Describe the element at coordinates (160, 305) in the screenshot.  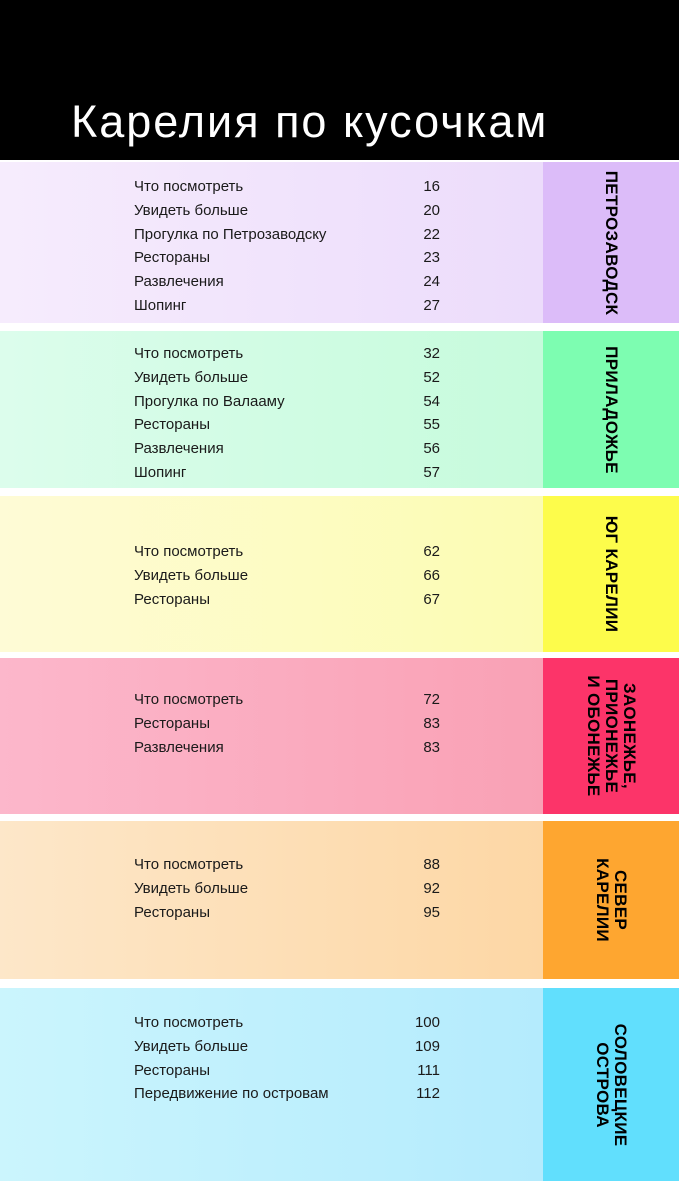
I see `entry-label: Шопинг` at that location.